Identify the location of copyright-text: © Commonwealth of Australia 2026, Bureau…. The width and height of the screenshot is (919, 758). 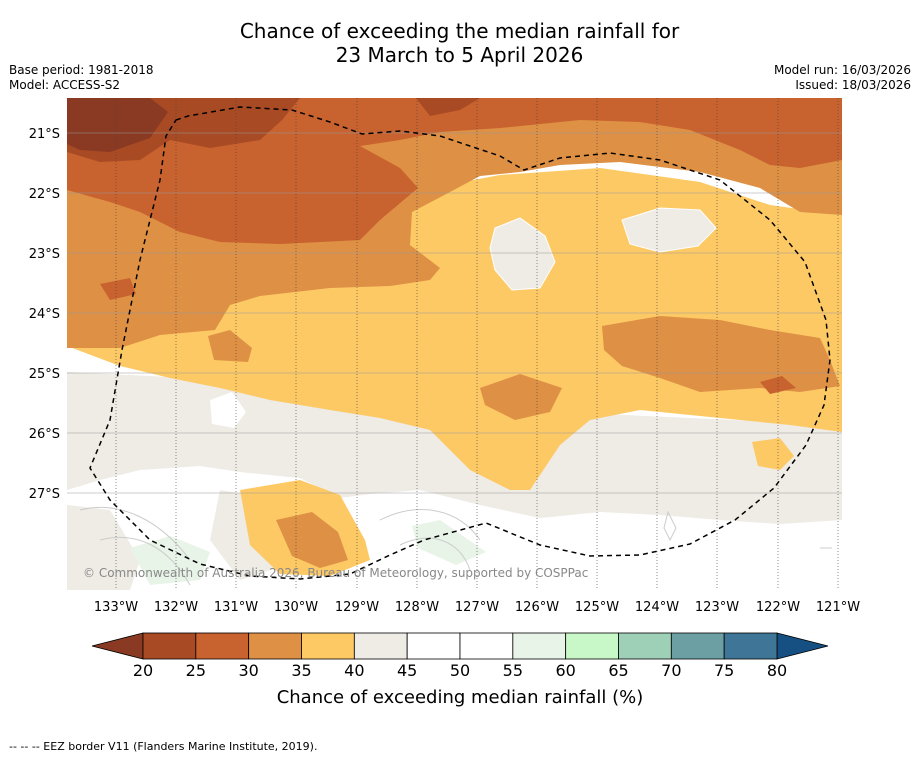
(335, 573).